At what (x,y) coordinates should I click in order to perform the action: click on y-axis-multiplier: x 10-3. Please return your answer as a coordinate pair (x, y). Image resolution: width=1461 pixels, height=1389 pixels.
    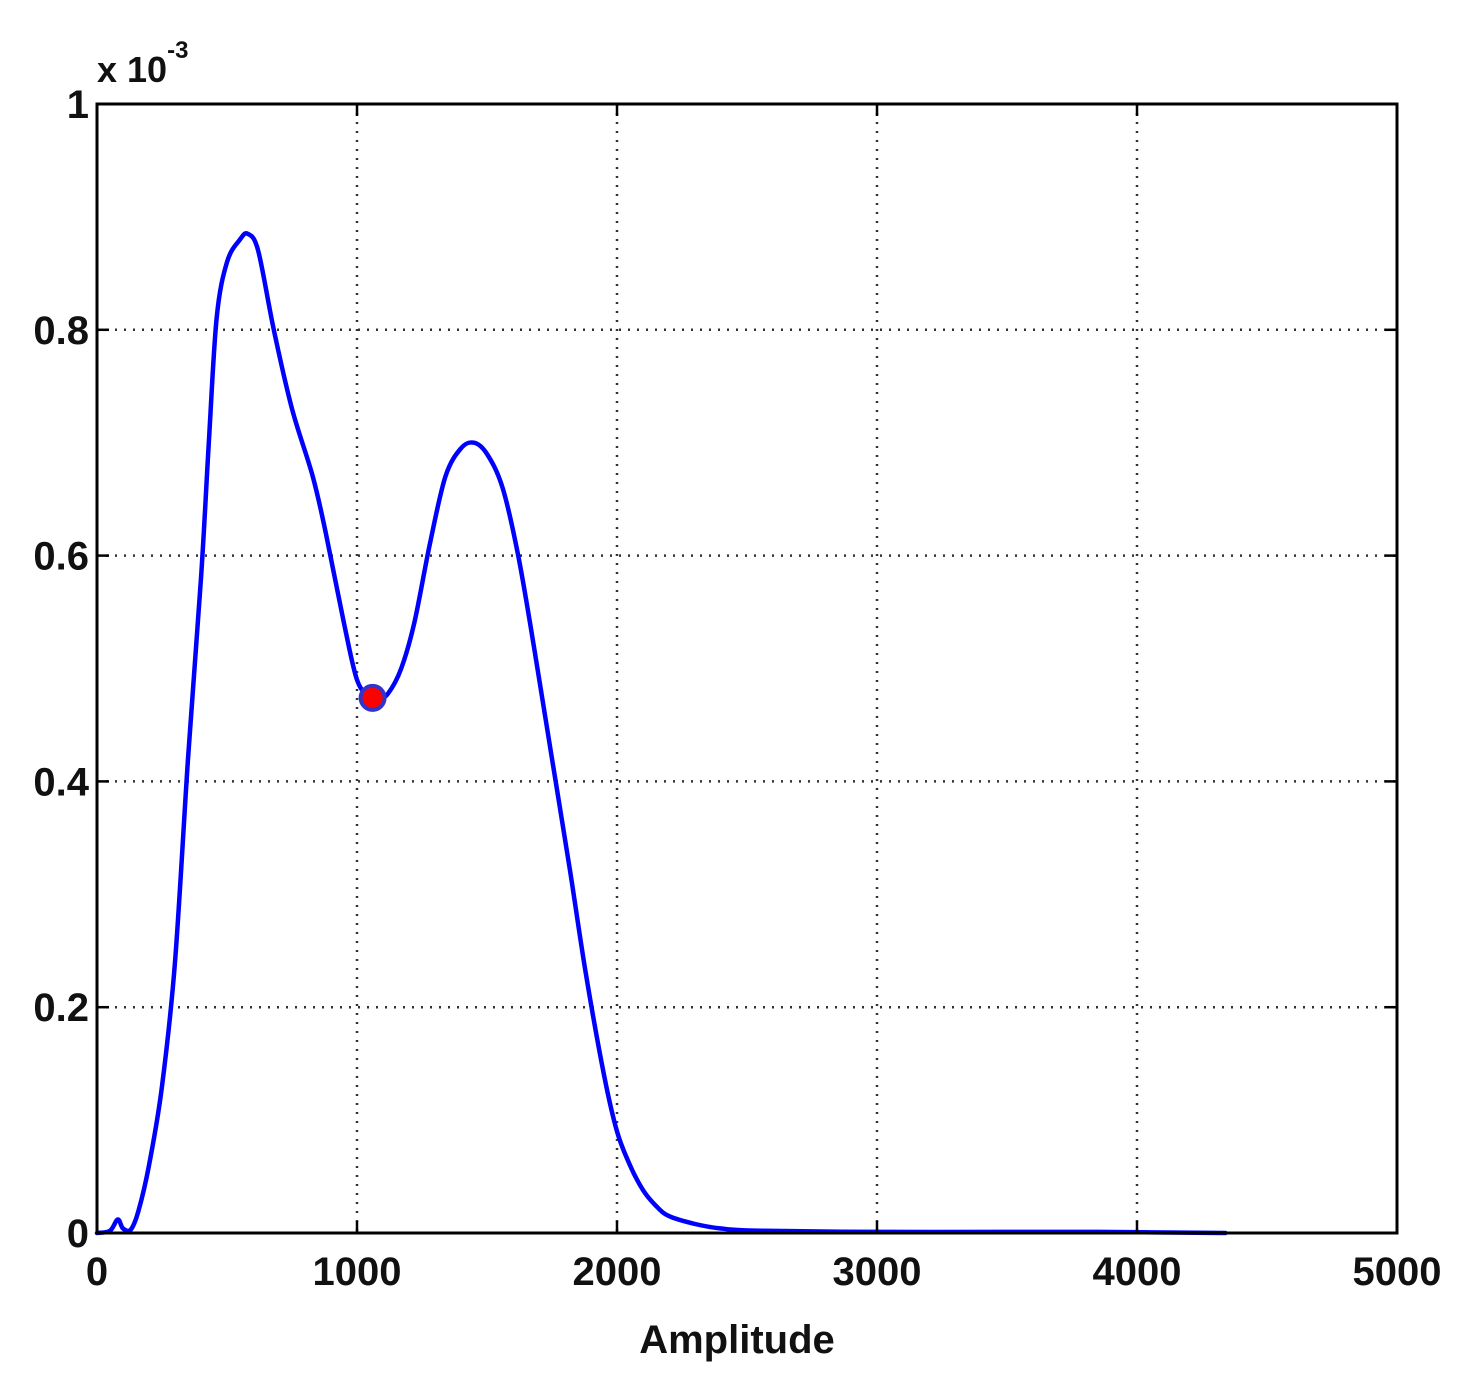
    Looking at the image, I should click on (142, 63).